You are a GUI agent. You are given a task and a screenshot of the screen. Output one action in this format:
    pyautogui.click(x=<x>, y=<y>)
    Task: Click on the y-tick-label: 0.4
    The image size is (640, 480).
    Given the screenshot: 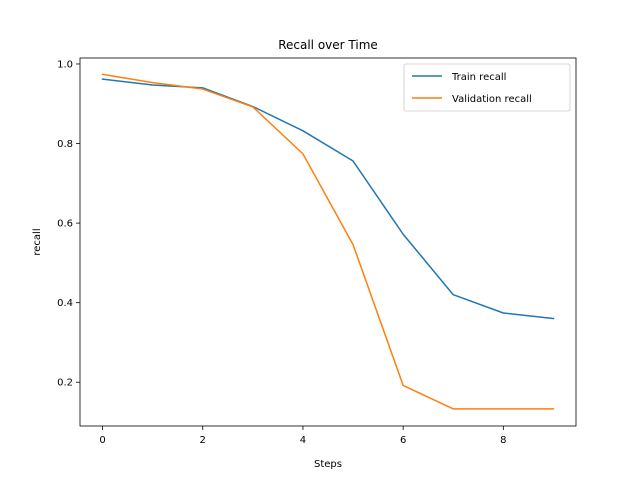 What is the action you would take?
    pyautogui.click(x=65, y=303)
    